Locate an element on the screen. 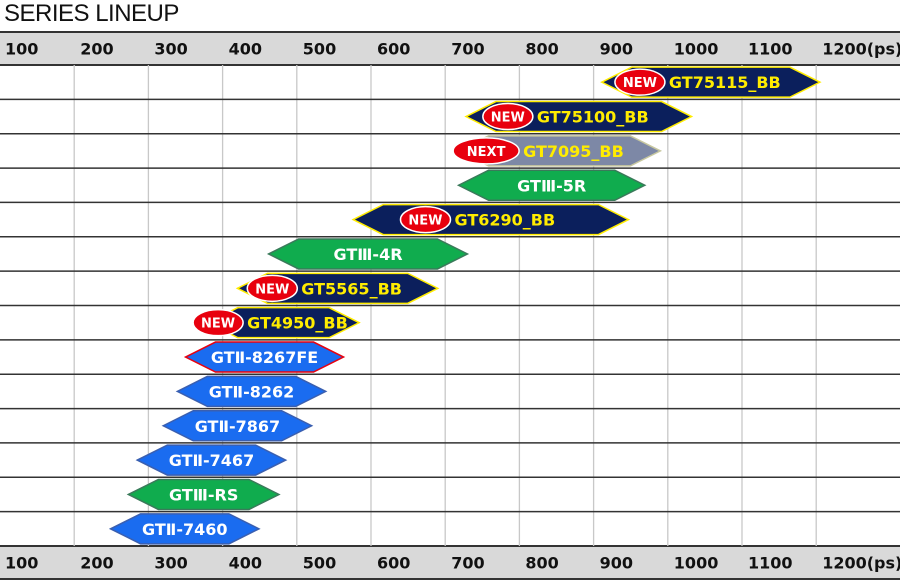  series-label: GTⅡ-7460 is located at coordinates (184, 529).